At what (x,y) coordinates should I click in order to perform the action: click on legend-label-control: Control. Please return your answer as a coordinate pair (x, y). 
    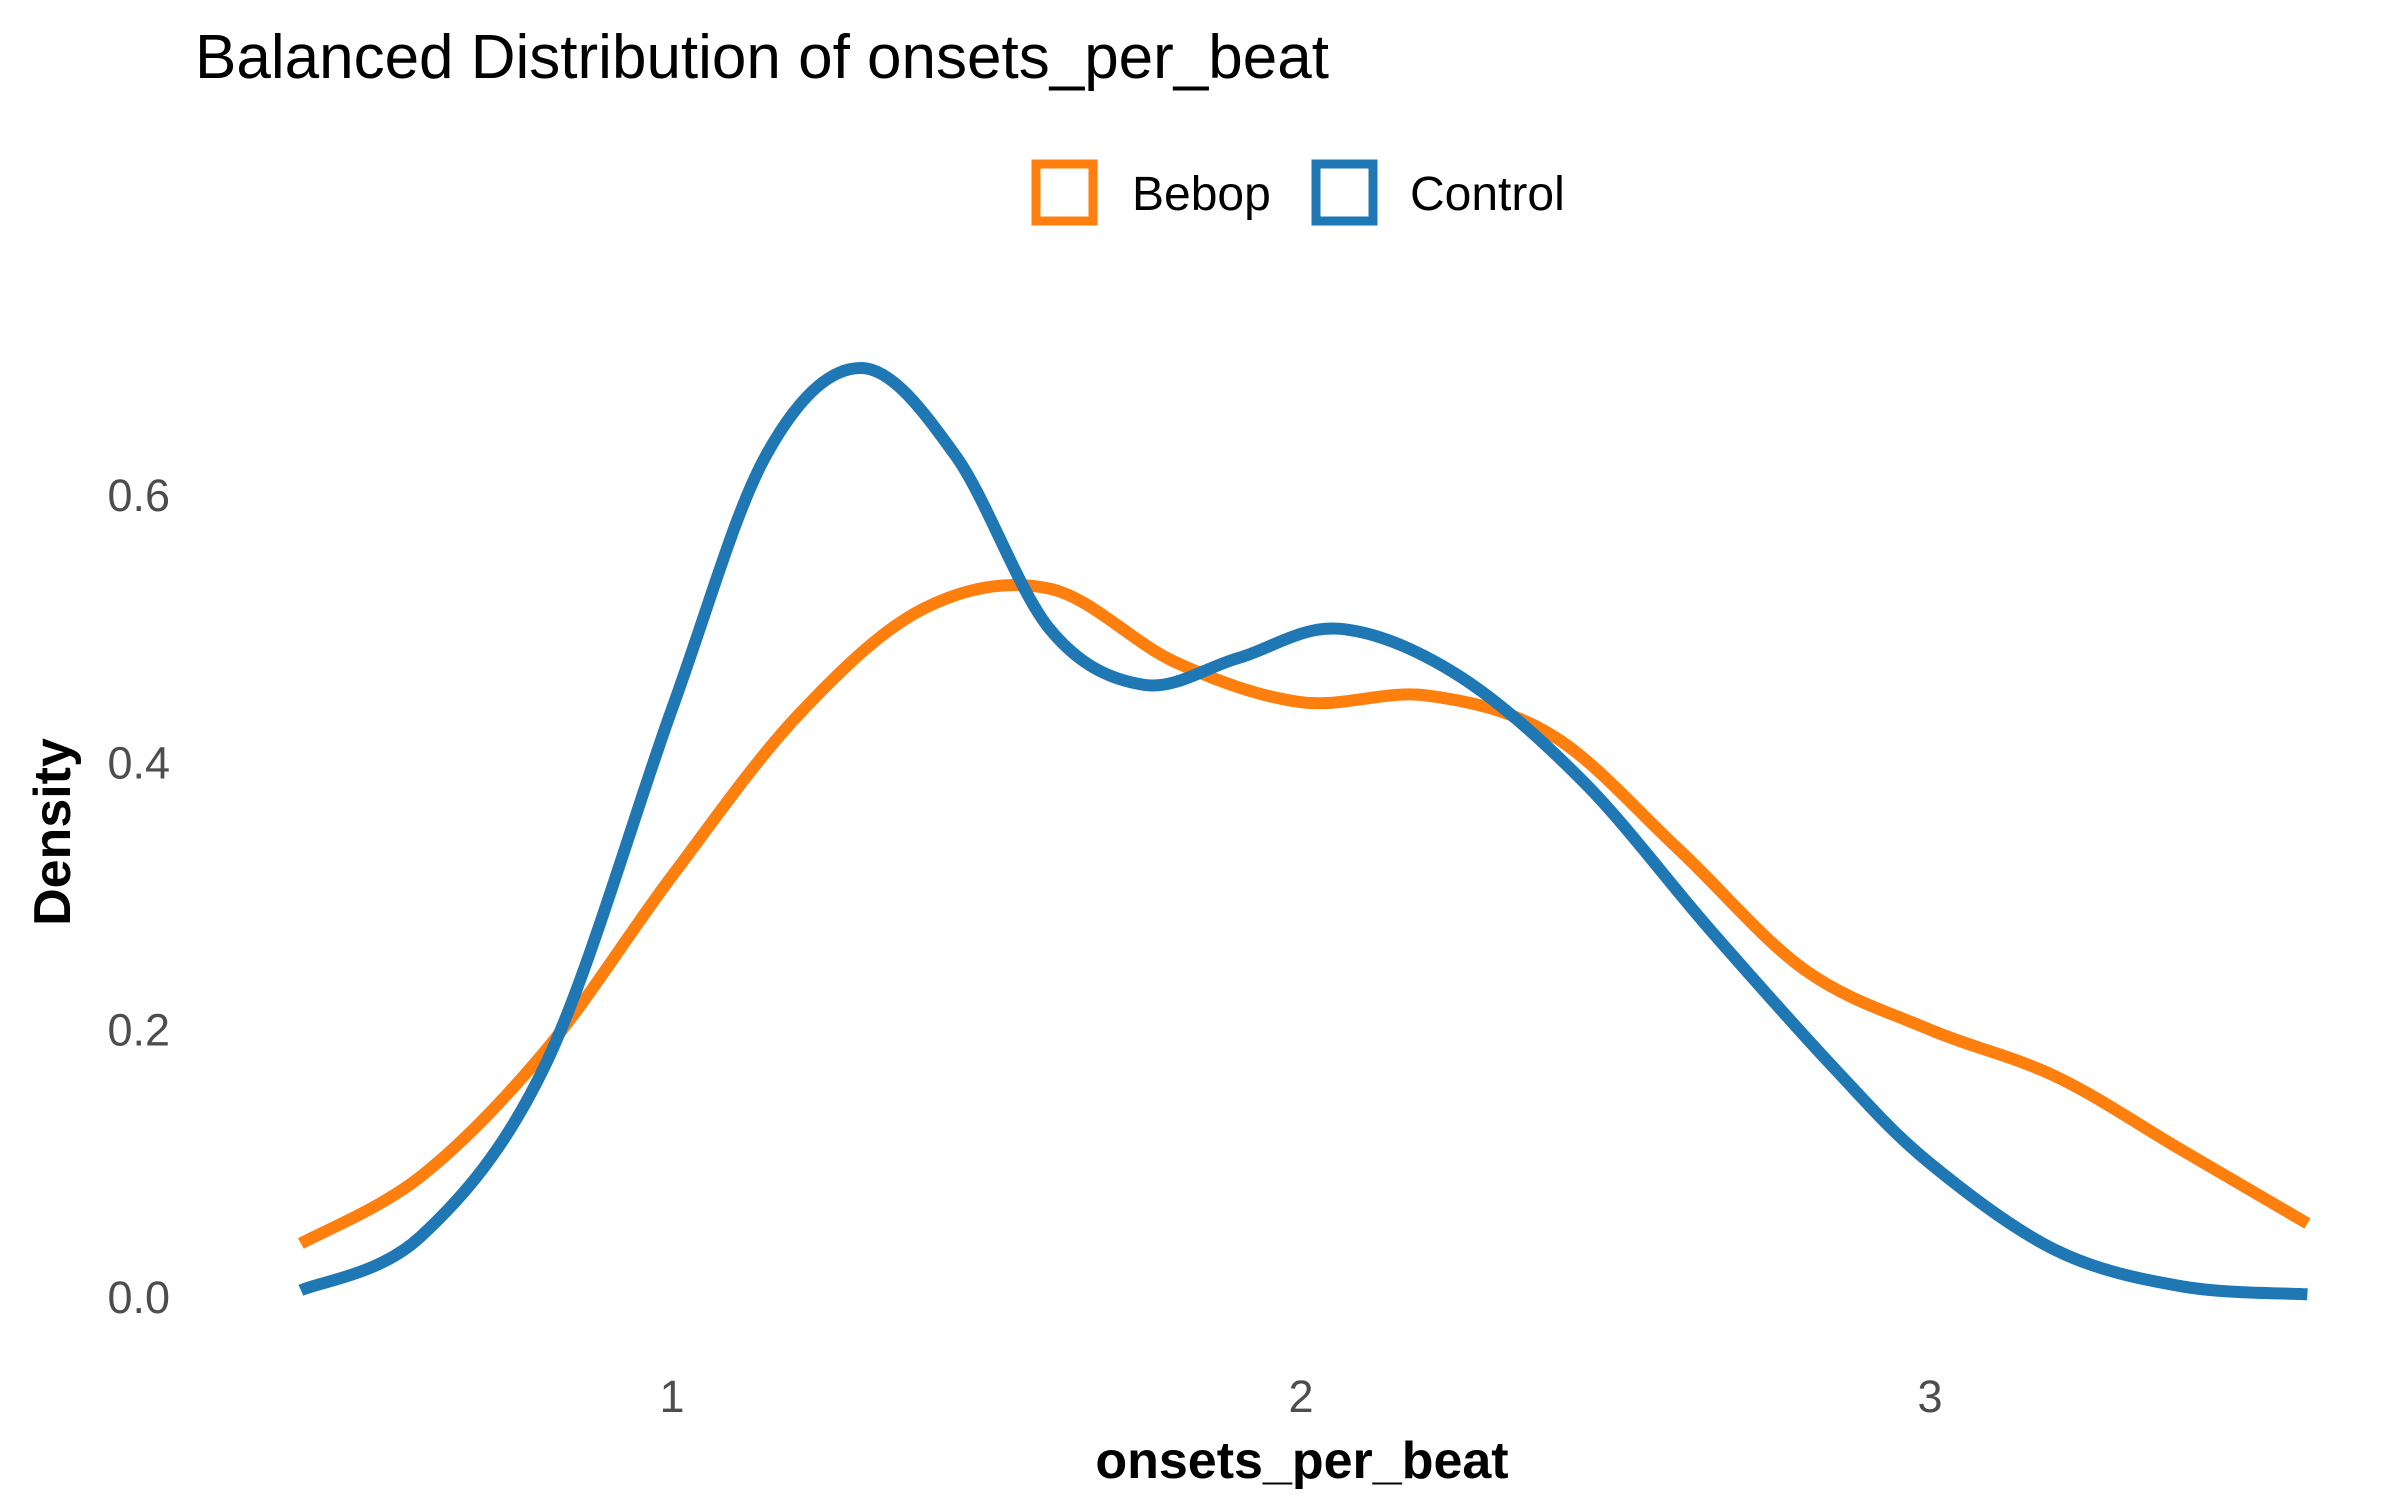
    Looking at the image, I should click on (1487, 194).